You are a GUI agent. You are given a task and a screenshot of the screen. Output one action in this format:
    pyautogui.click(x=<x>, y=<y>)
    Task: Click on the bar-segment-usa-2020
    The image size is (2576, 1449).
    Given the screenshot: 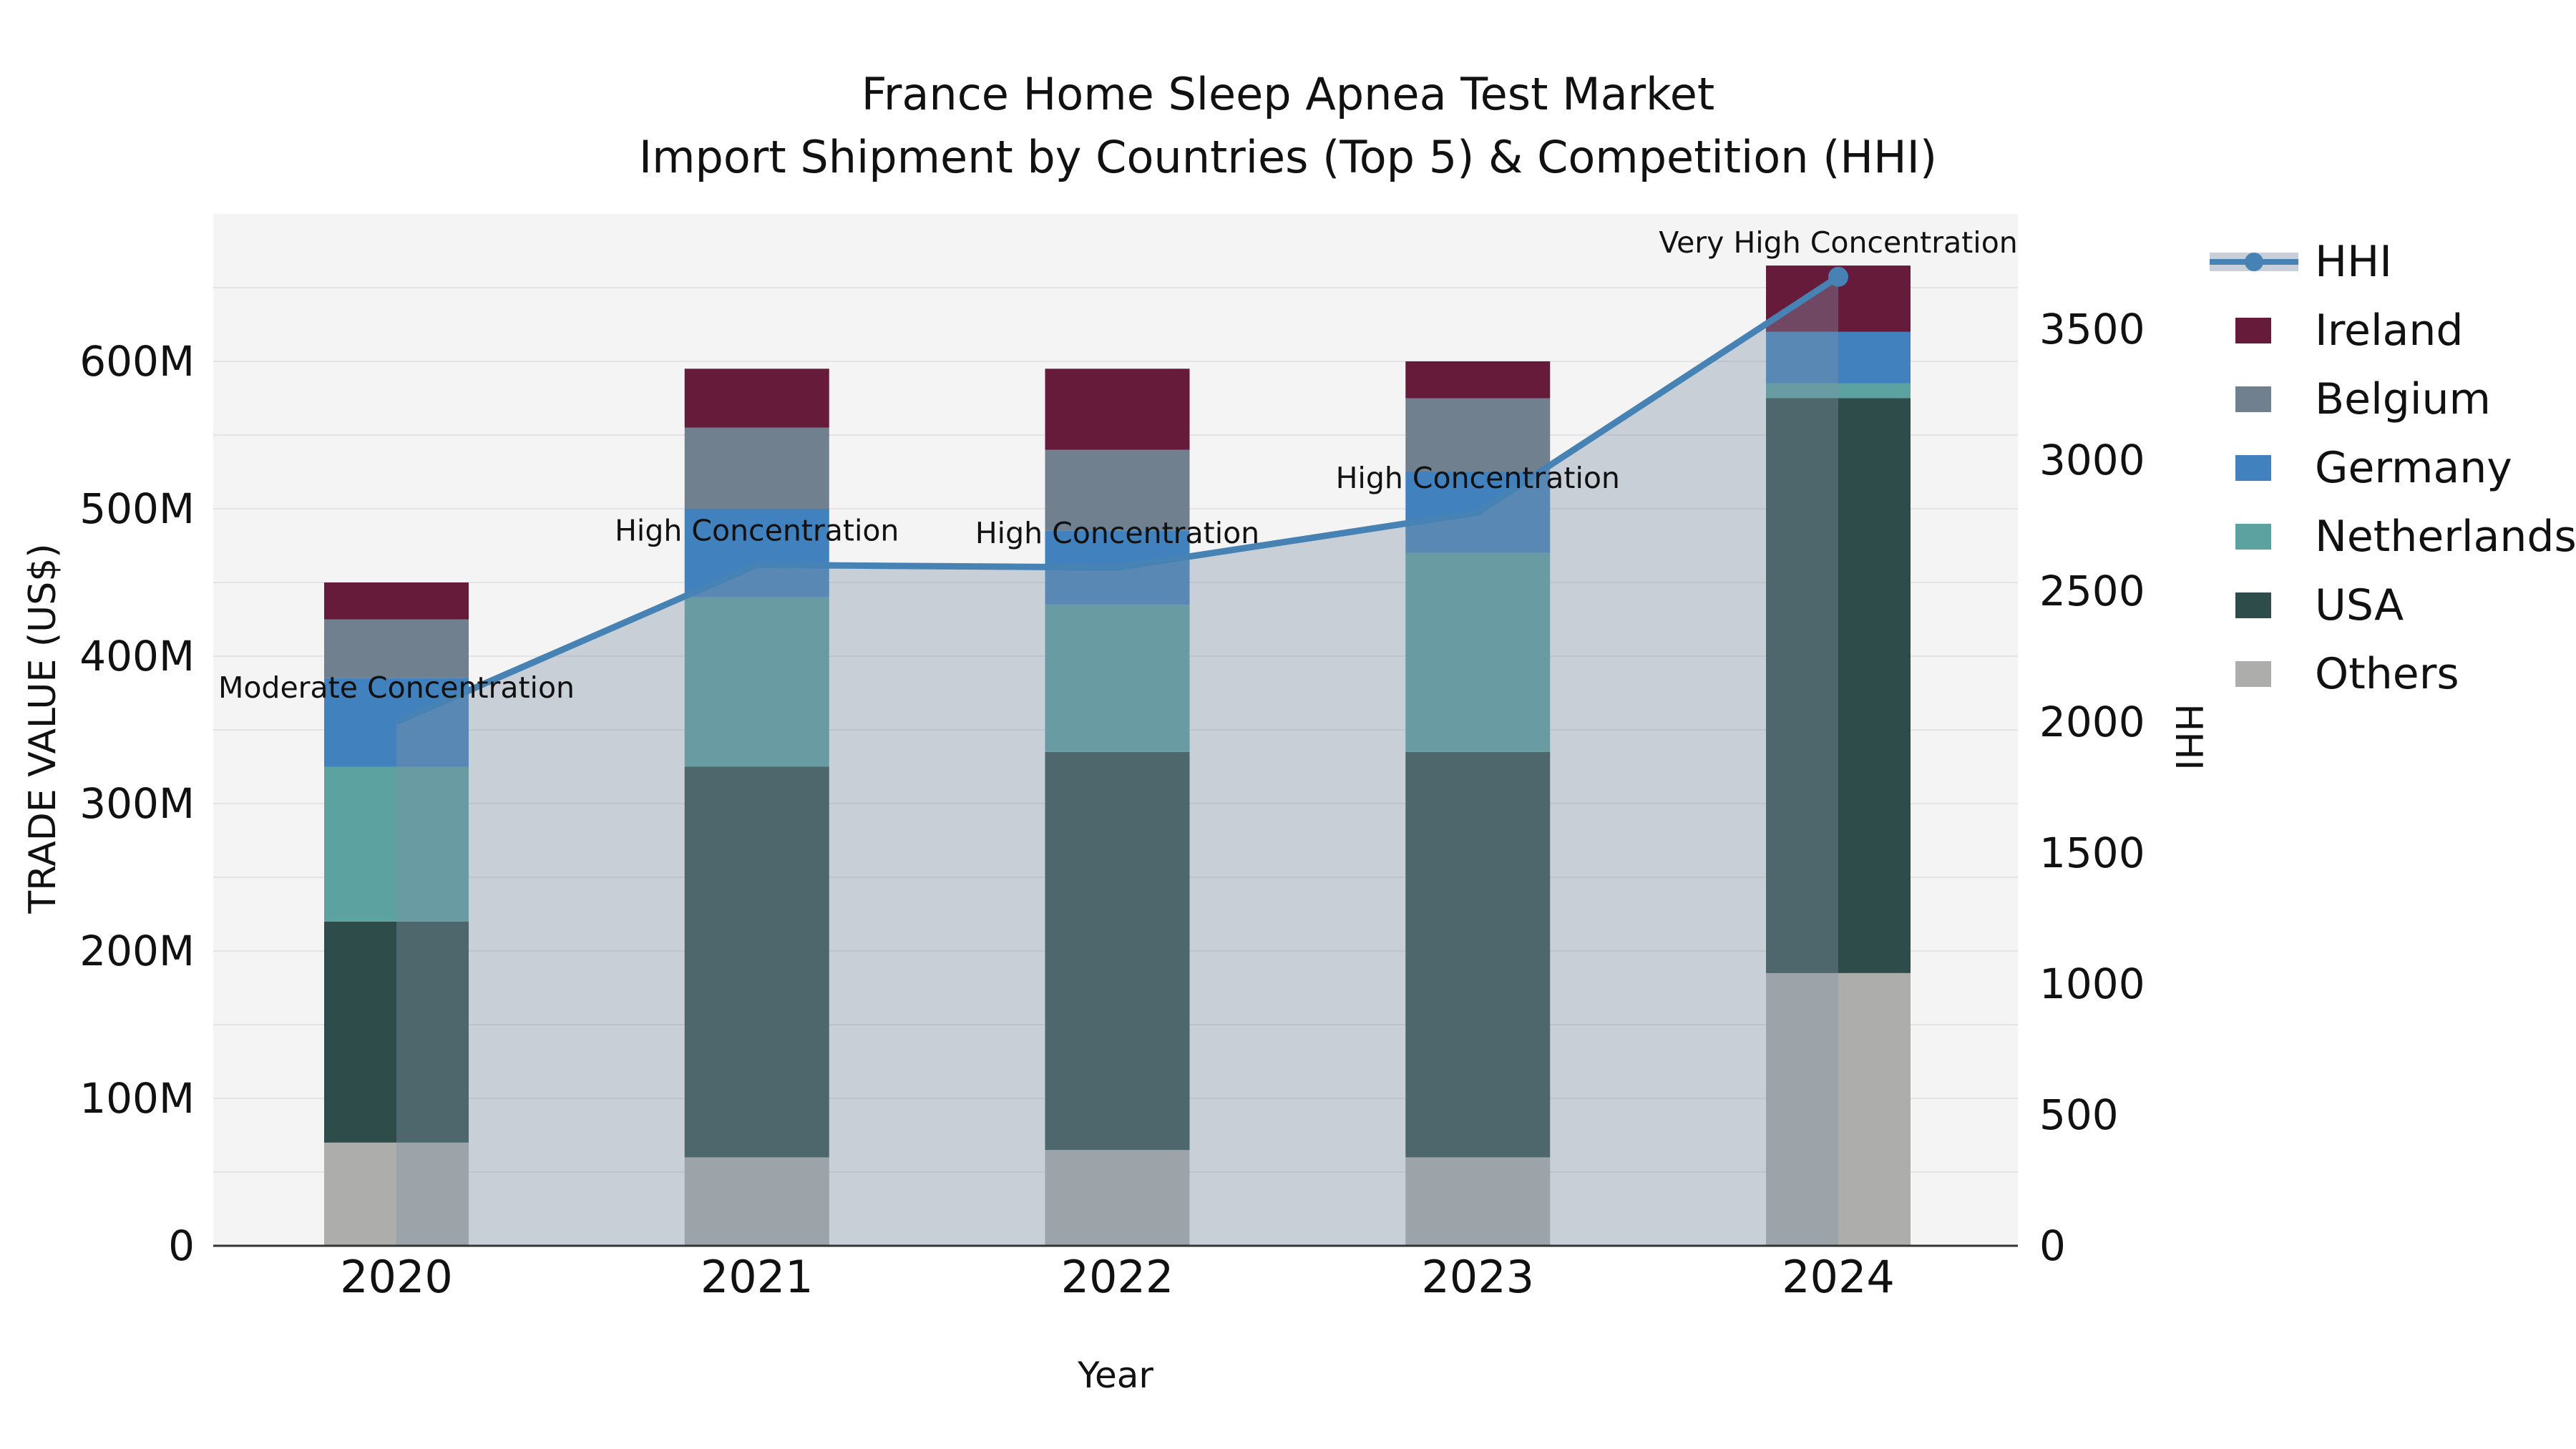 What is the action you would take?
    pyautogui.click(x=396, y=1032)
    